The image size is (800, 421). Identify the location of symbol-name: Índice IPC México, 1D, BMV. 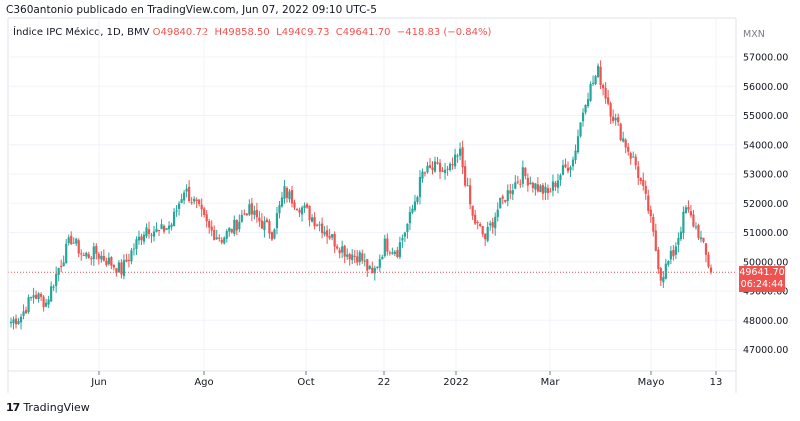
(81, 32).